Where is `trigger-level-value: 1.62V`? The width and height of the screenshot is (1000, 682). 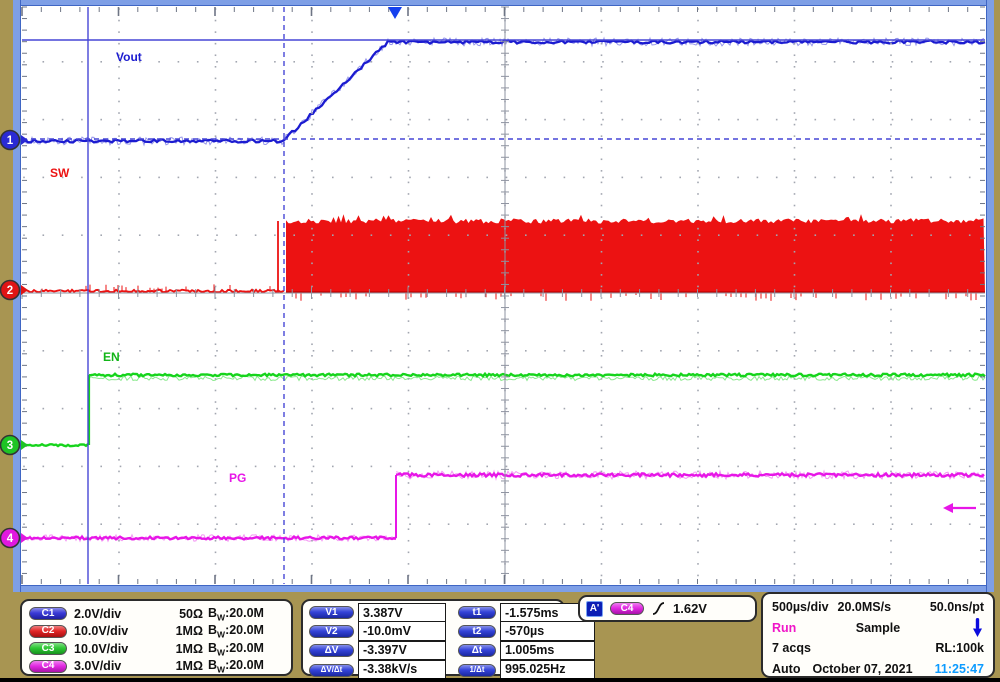
trigger-level-value: 1.62V is located at coordinates (690, 608).